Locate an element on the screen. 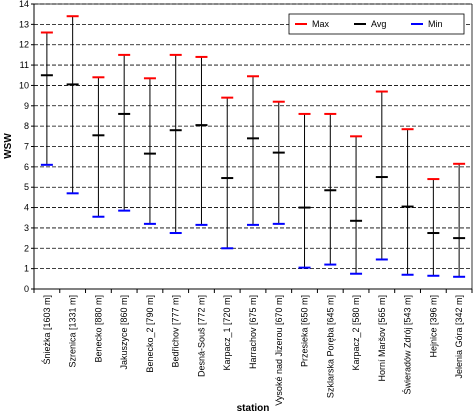  x-tick-label: Bedřichov [777 m] is located at coordinates (176, 331).